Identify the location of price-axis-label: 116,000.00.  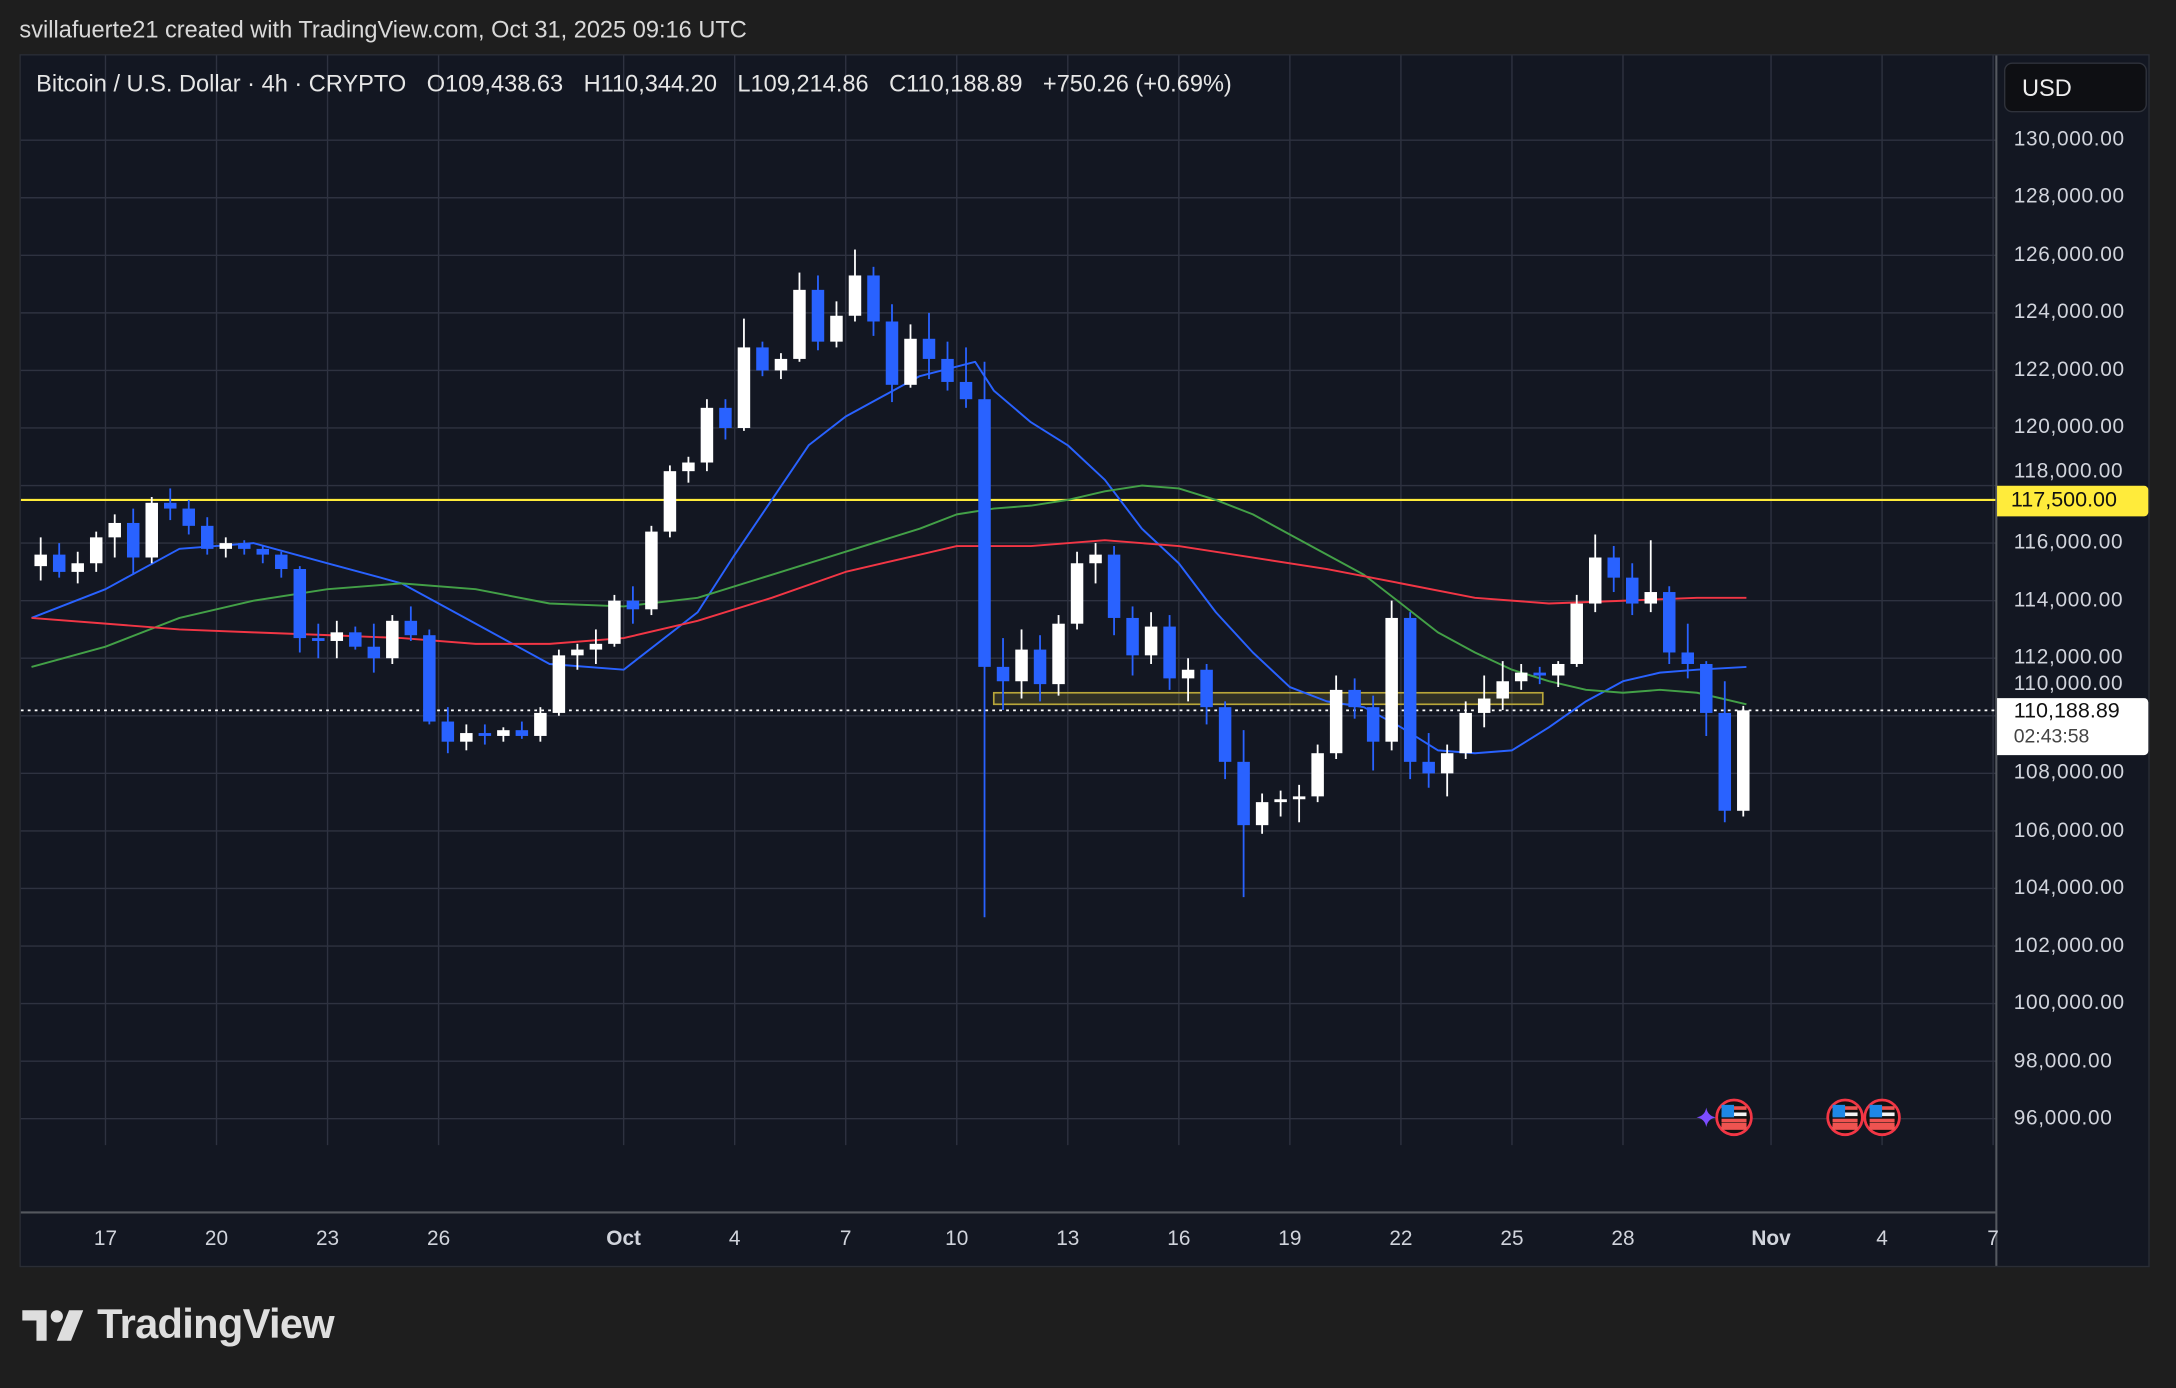
(2068, 542).